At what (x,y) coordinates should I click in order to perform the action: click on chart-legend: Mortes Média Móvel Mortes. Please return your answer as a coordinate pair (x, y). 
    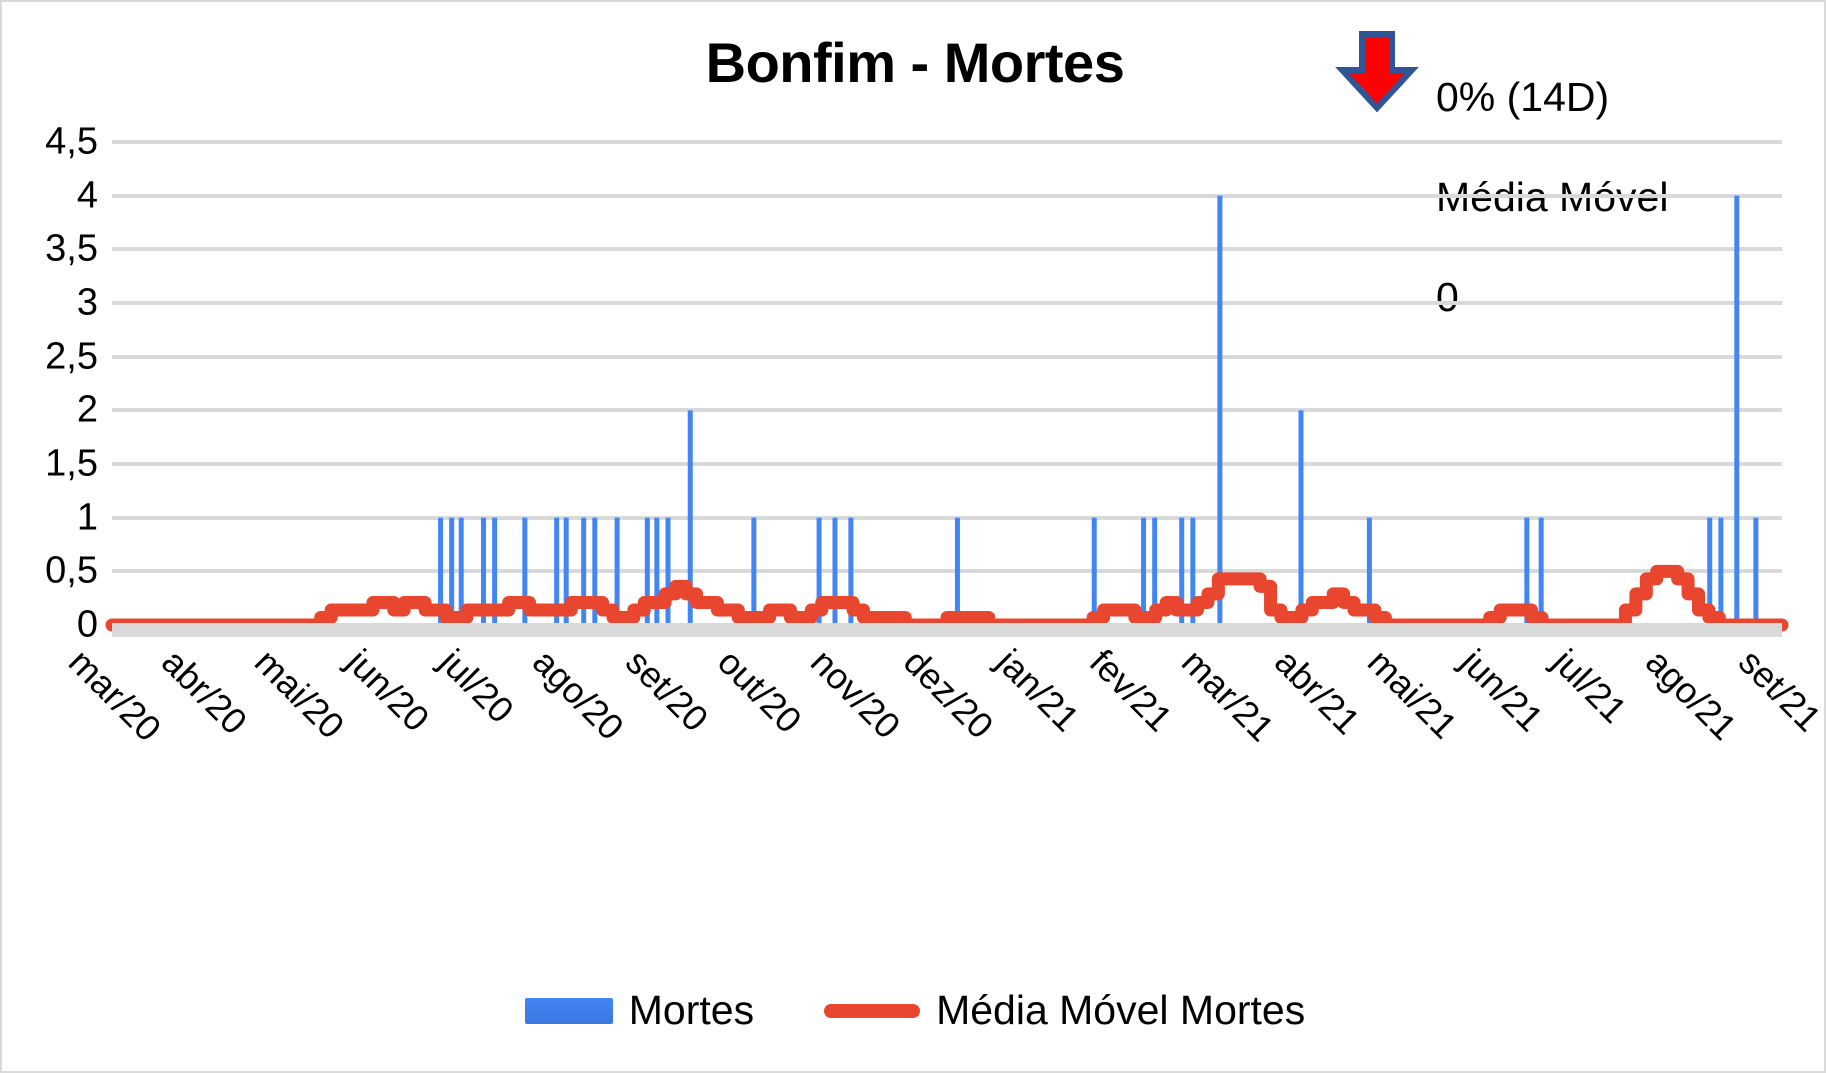
    Looking at the image, I should click on (913, 1010).